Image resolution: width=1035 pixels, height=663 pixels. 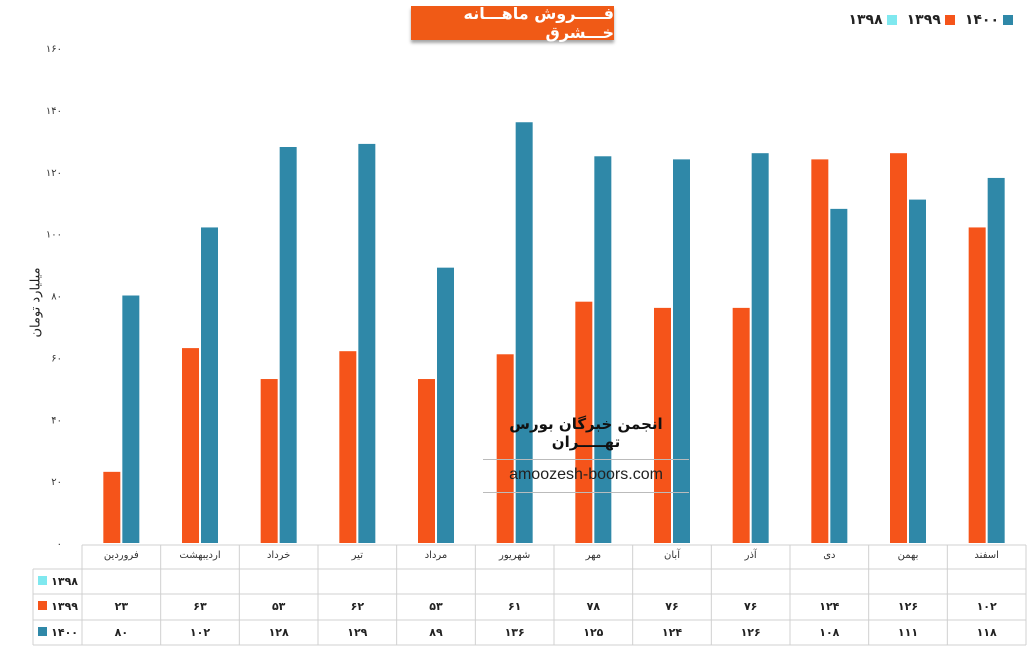 What do you see at coordinates (865, 20) in the screenshot?
I see `legend-label-1398: ۱۳۹۸` at bounding box center [865, 20].